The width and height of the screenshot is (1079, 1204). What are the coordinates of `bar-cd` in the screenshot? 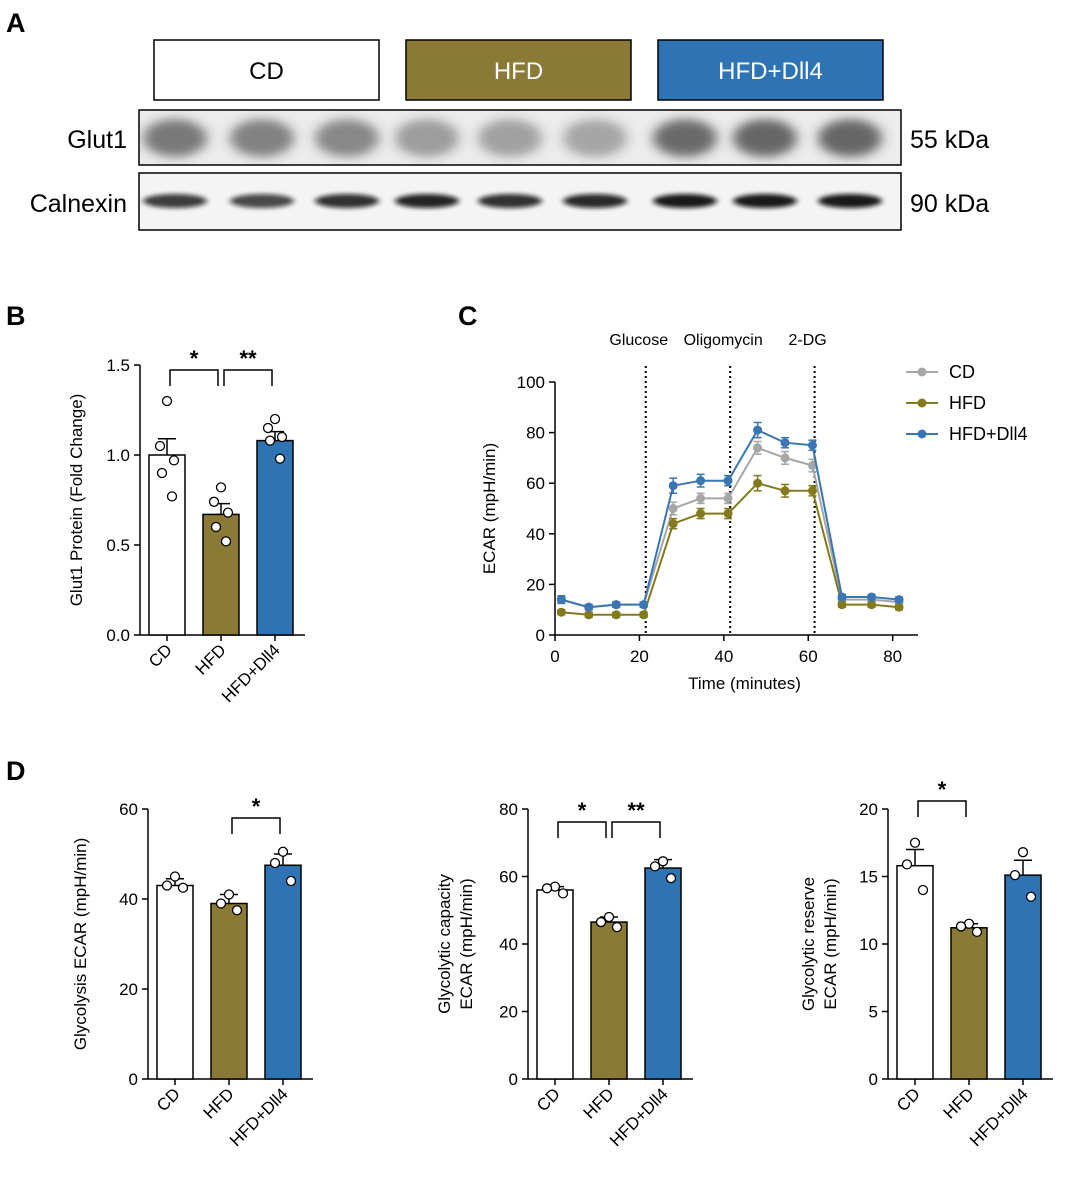 It's located at (915, 972).